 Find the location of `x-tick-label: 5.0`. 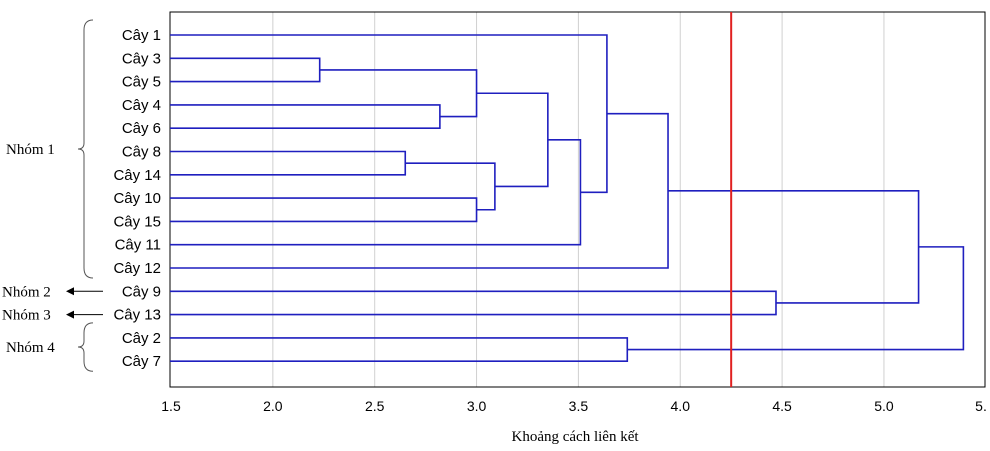

x-tick-label: 5.0 is located at coordinates (884, 406).